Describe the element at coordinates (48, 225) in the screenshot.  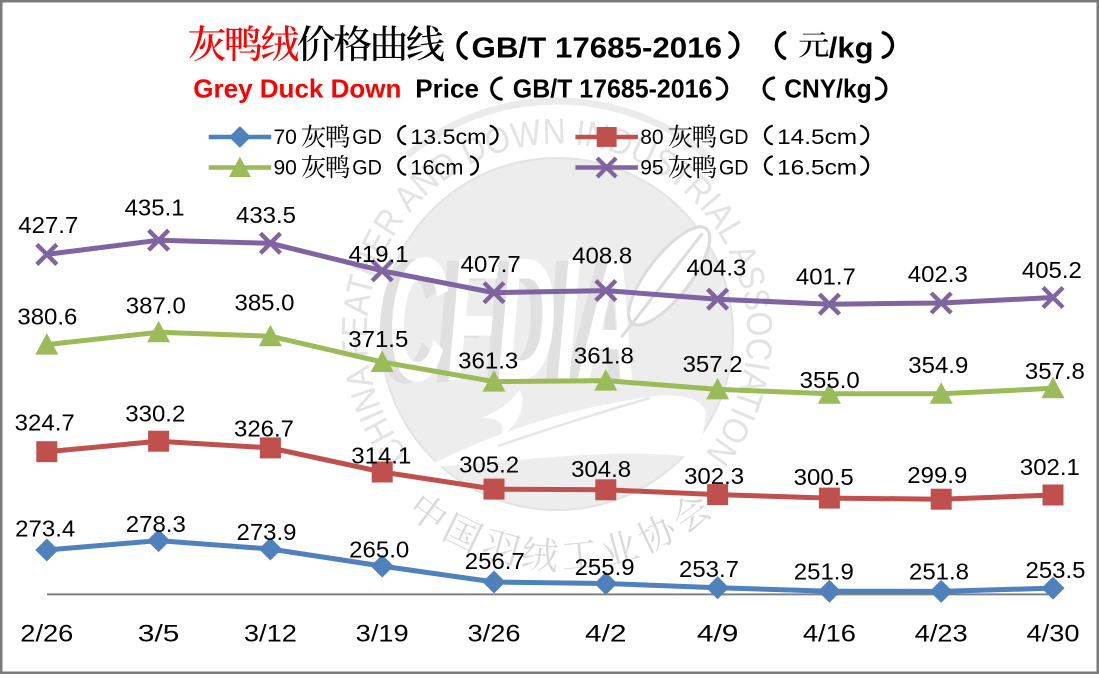
I see `svg-text: 427.7` at that location.